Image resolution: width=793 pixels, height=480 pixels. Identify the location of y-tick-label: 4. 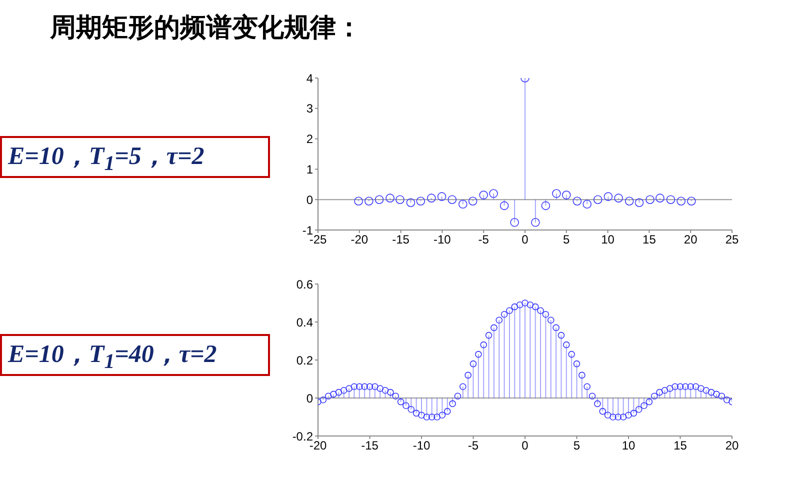
(310, 78).